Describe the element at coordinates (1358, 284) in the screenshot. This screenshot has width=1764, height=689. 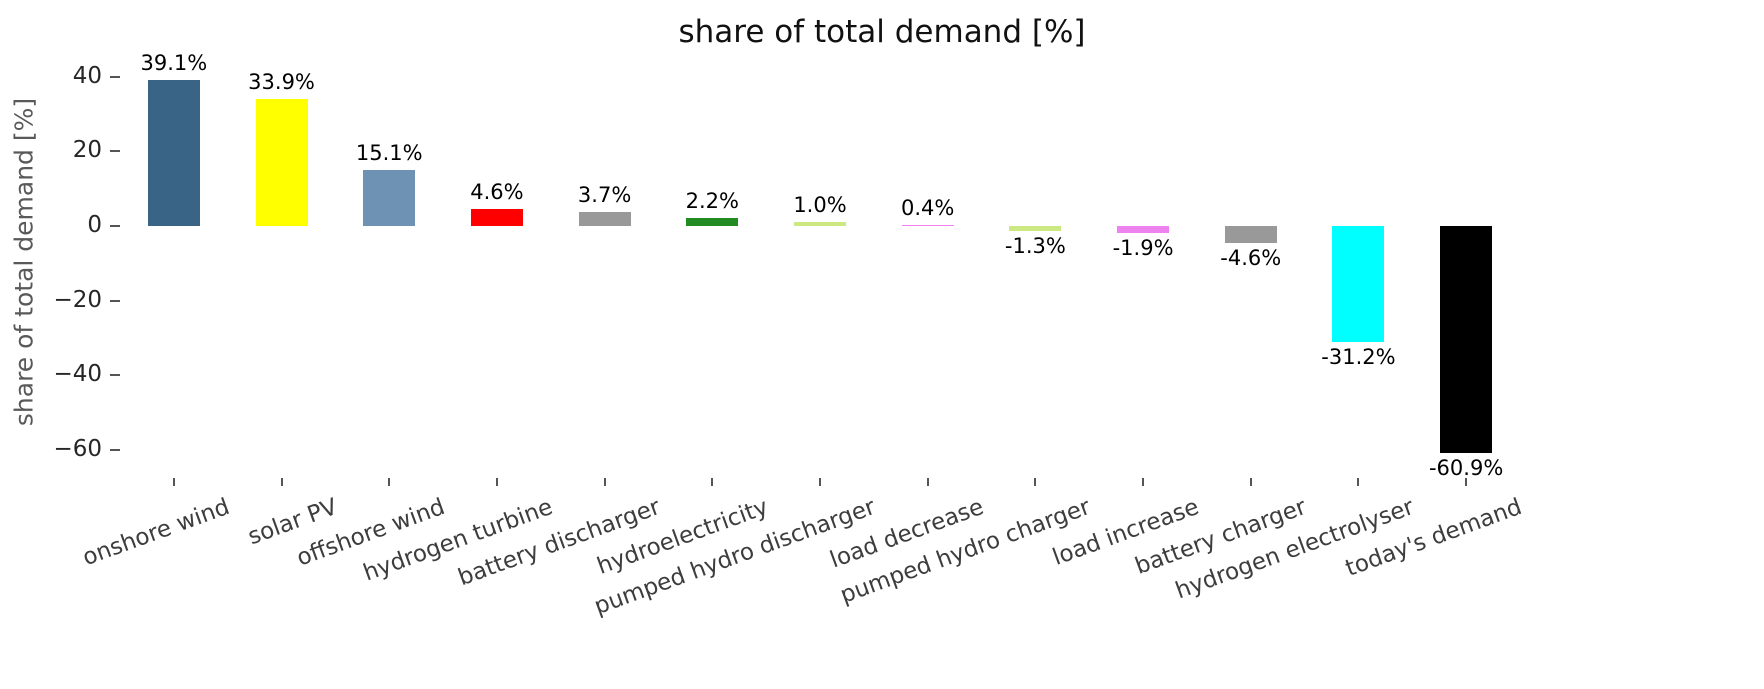
I see `bar-hydrogen-electrolyser` at that location.